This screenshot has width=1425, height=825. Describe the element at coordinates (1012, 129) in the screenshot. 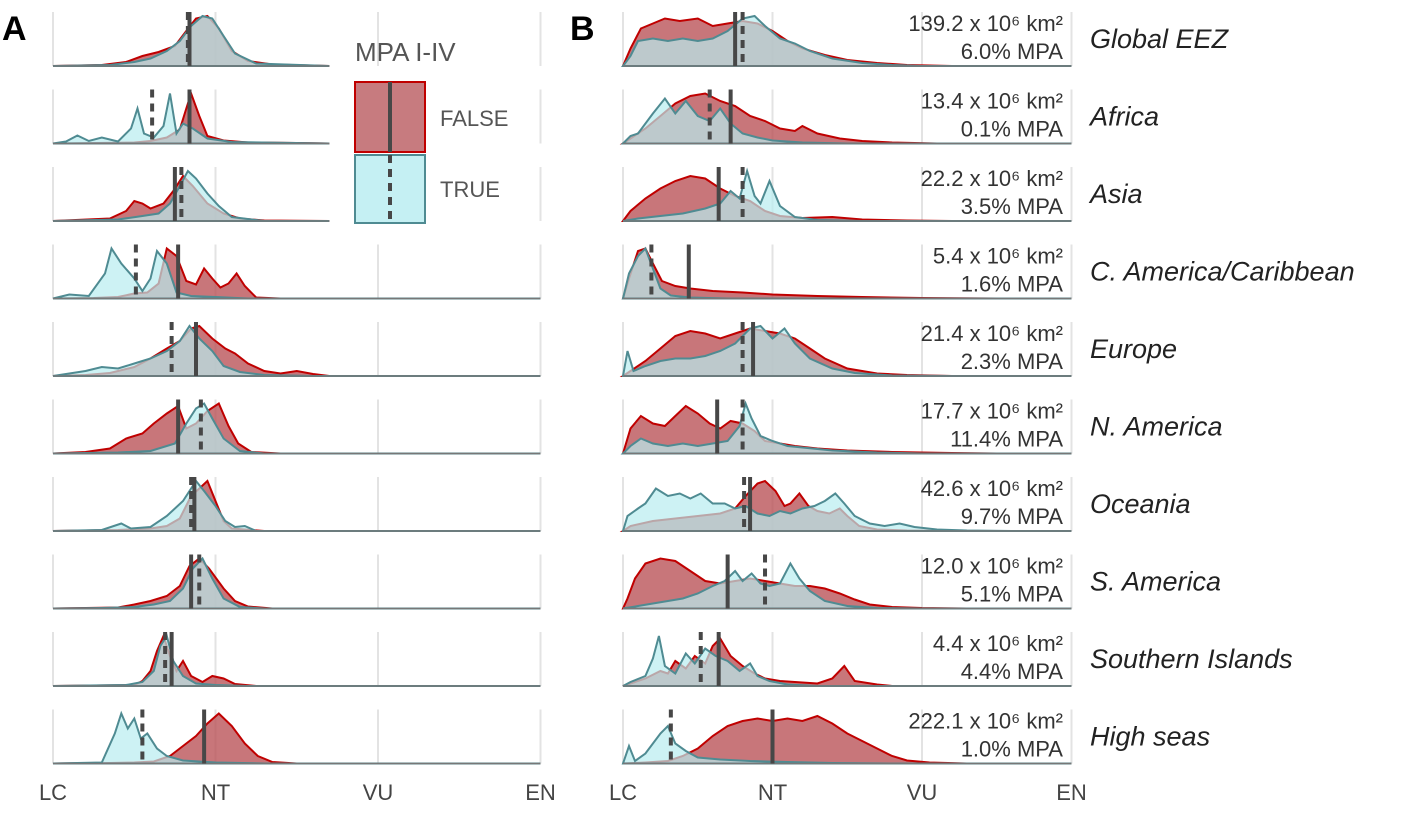

I see `mpa-label: 0.1% MPA` at that location.